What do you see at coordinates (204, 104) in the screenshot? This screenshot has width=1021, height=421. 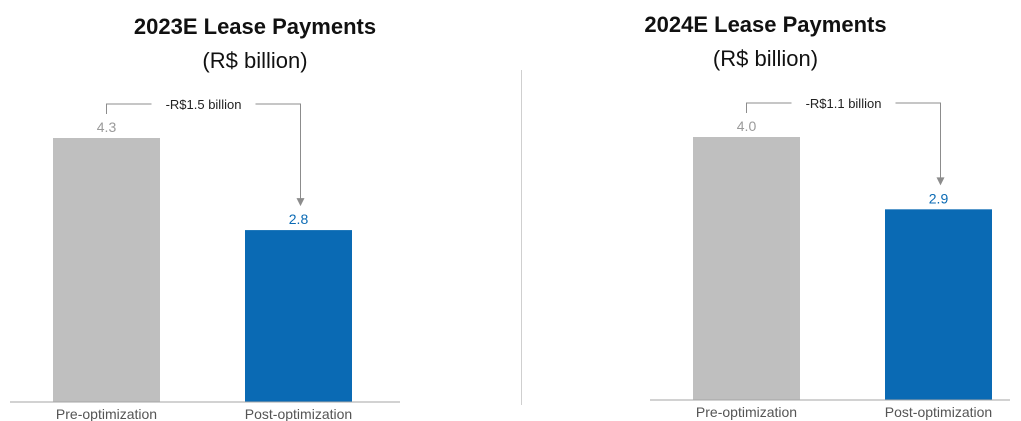 I see `difference-annotation: -R$1.5 billion` at bounding box center [204, 104].